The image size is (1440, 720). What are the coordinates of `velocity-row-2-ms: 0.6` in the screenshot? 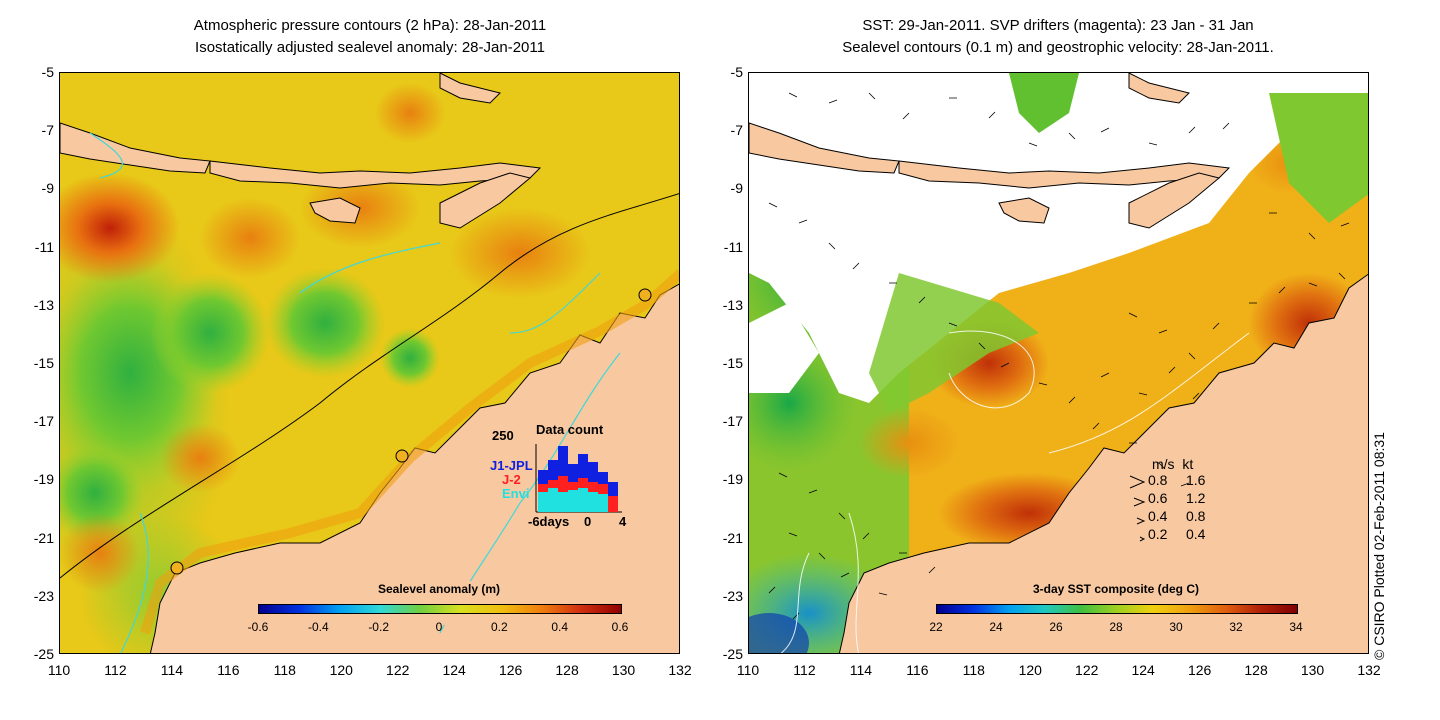 It's located at (1158, 498).